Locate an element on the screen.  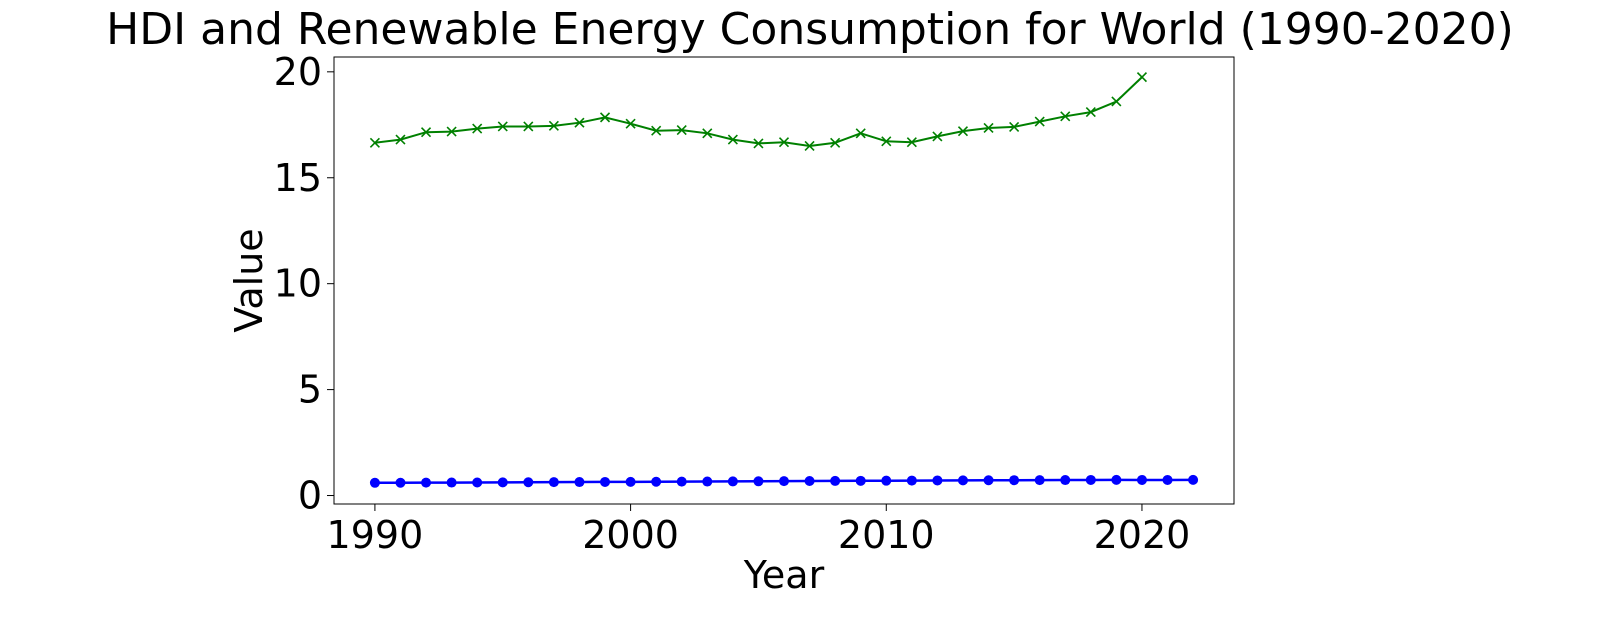
x-tick-label: 2010 is located at coordinates (886, 535).